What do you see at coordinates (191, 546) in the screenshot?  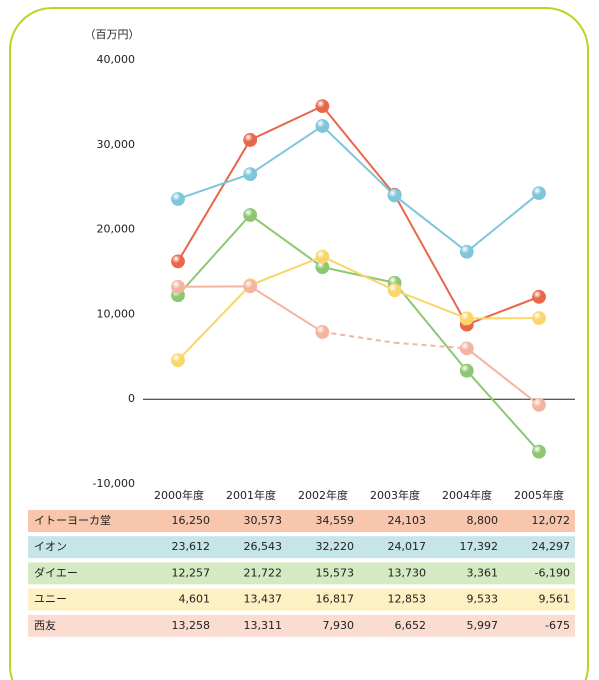 I see `table-value: 23,612` at bounding box center [191, 546].